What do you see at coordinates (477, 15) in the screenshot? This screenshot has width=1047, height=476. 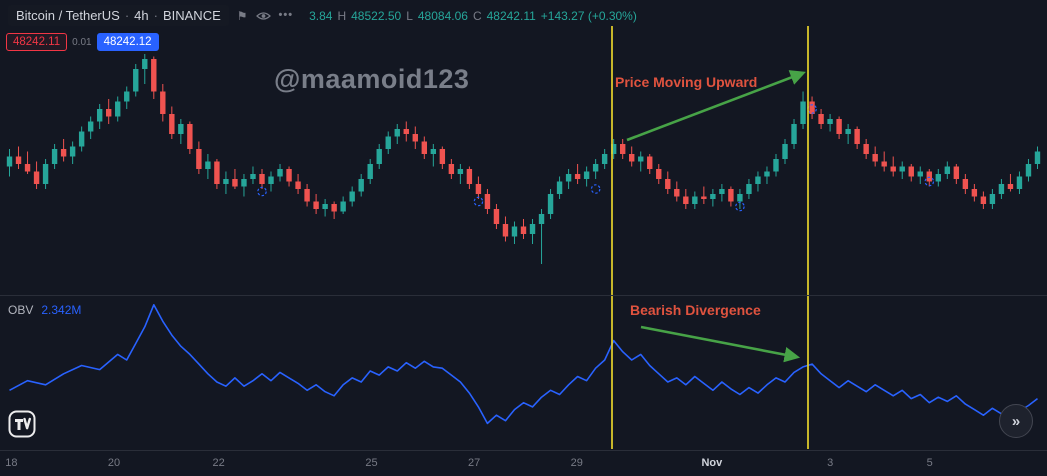 I see `close-label: C` at bounding box center [477, 15].